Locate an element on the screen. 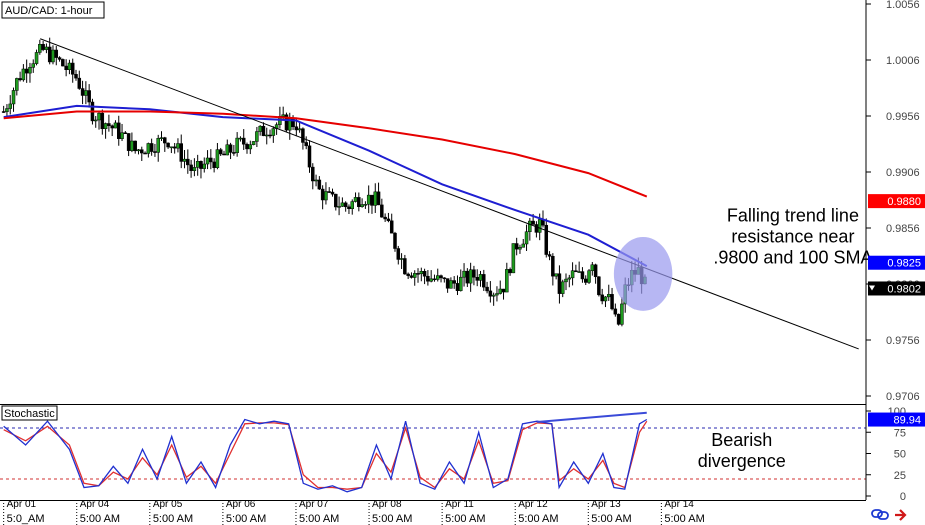 The height and width of the screenshot is (525, 925). date-tick-label: Apr 06 is located at coordinates (241, 504).